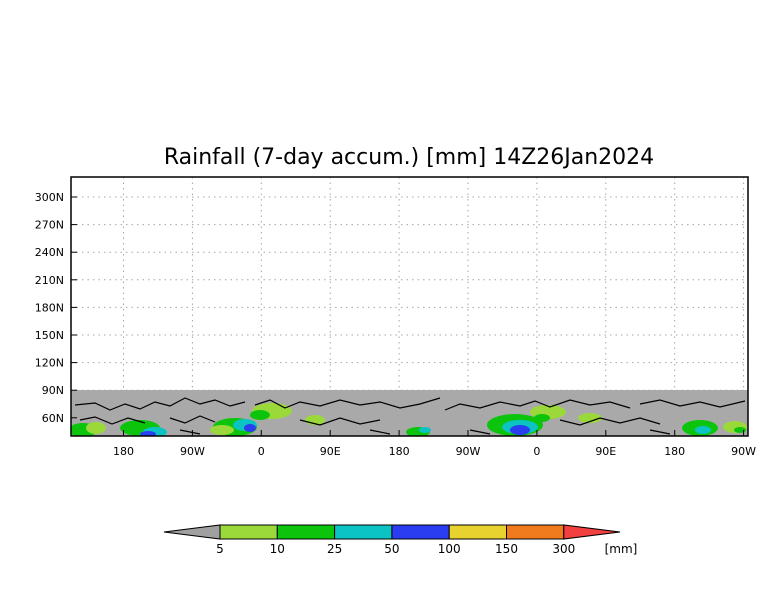 The image size is (784, 612). I want to click on x-axis-ticks: 180 90W 0 90E 180 90W 0 90E 180 90W, so click(434, 444).